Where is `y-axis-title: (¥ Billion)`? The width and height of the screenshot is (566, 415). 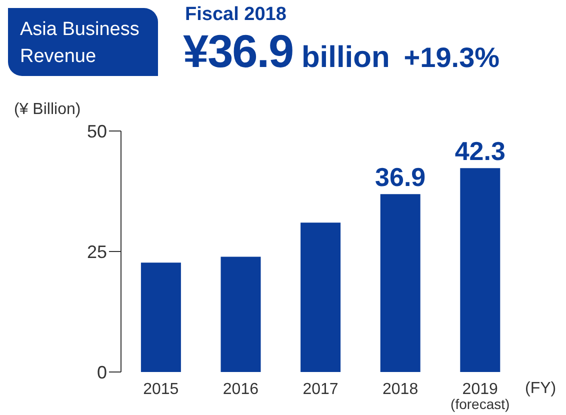
y-axis-title: (¥ Billion) is located at coordinates (47, 110).